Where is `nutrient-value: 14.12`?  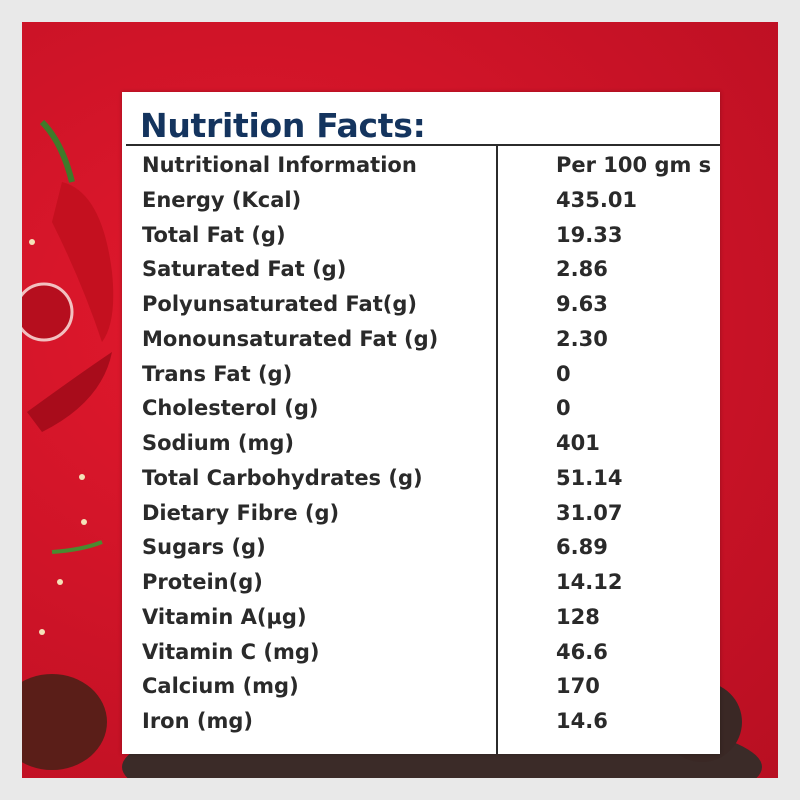
nutrient-value: 14.12 is located at coordinates (589, 582).